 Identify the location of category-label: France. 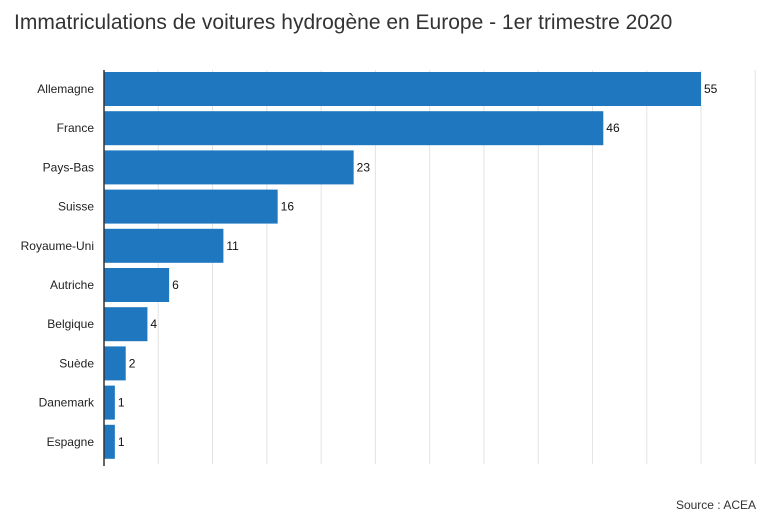
(76, 128).